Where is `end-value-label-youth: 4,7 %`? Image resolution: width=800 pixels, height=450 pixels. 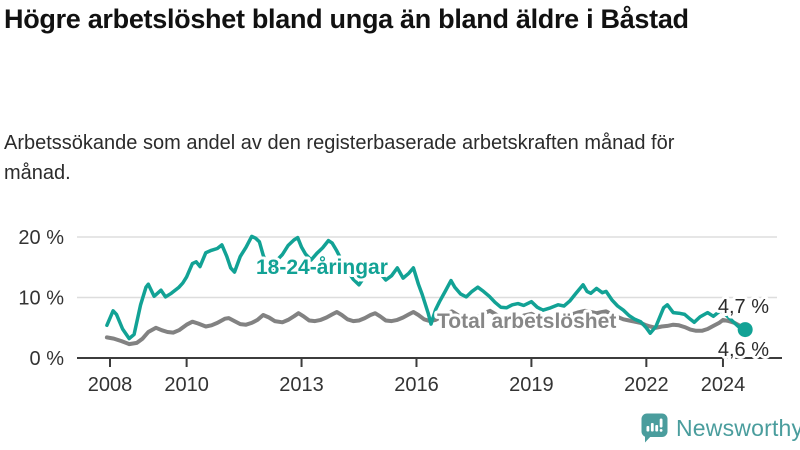 end-value-label-youth: 4,7 % is located at coordinates (743, 307).